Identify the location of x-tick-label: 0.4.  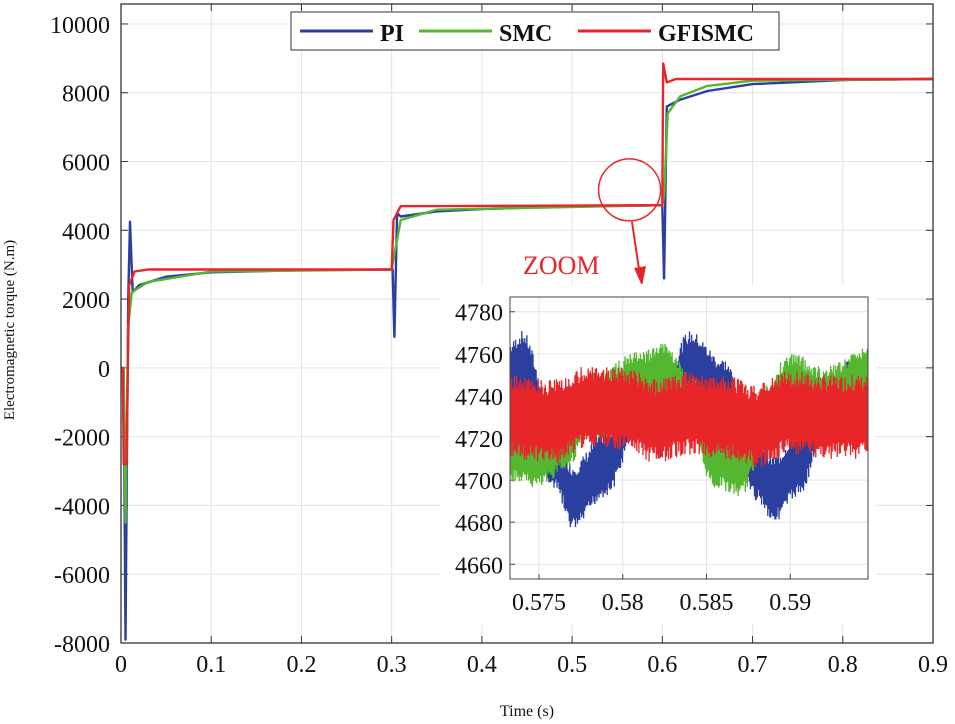
(482, 665).